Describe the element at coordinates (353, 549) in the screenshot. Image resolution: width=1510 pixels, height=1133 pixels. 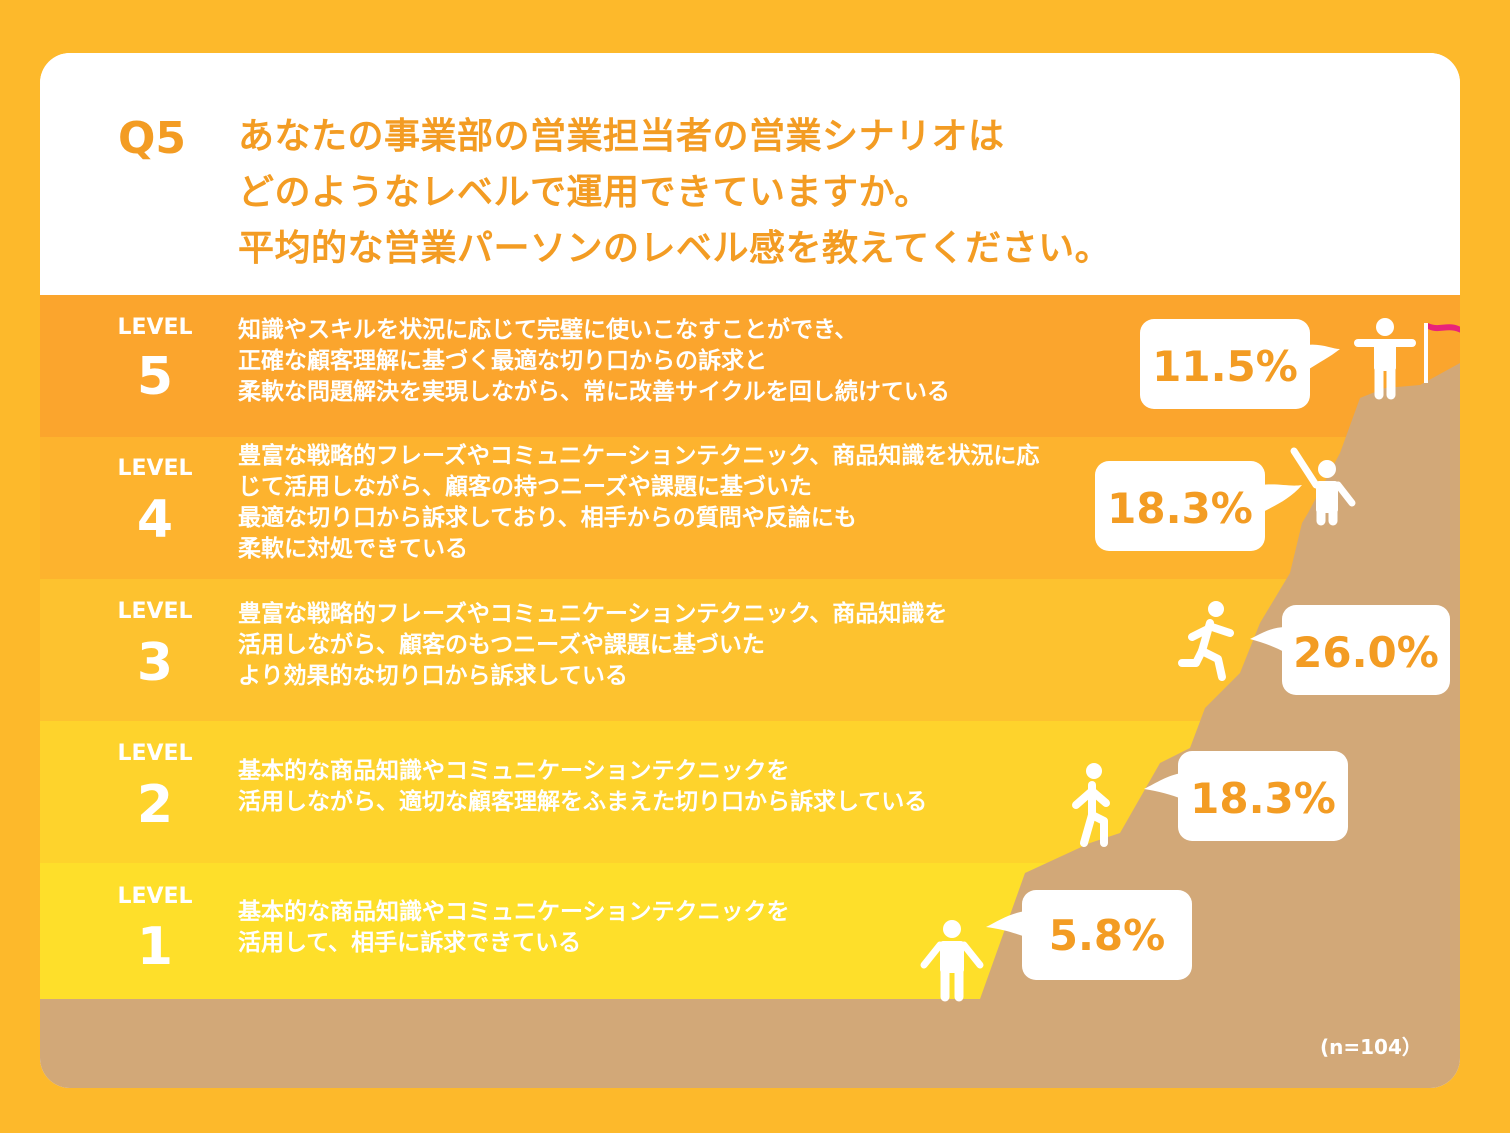
I see `description-line: 柔軟に対処できている` at that location.